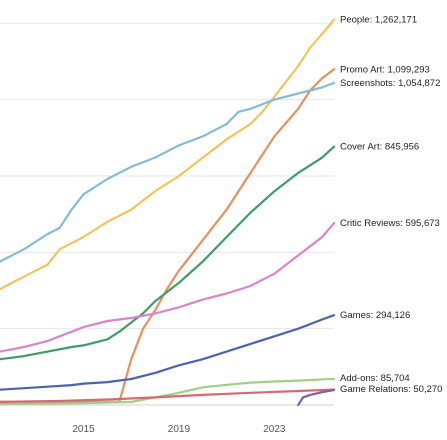 This screenshot has width=447, height=440. What do you see at coordinates (379, 147) in the screenshot?
I see `end-label-cover-art: Cover Art: 845,956` at bounding box center [379, 147].